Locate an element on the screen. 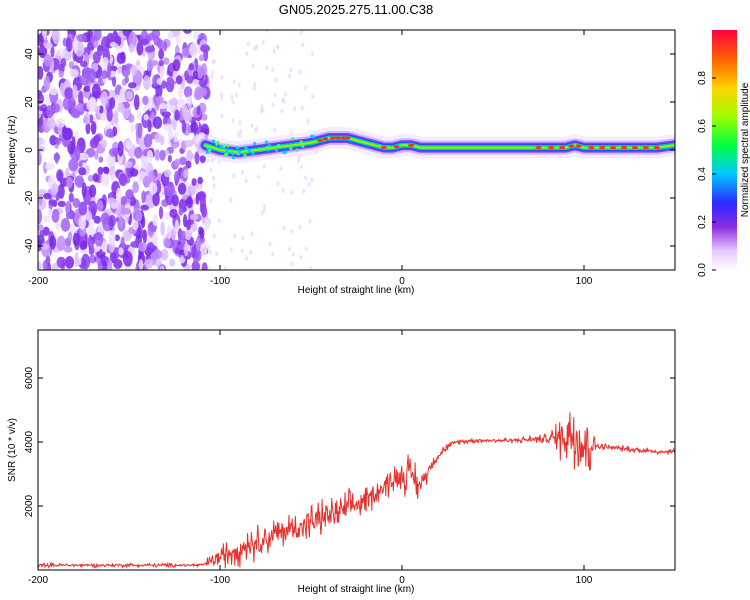 The image size is (750, 600). ridge-band is located at coordinates (439, 145).